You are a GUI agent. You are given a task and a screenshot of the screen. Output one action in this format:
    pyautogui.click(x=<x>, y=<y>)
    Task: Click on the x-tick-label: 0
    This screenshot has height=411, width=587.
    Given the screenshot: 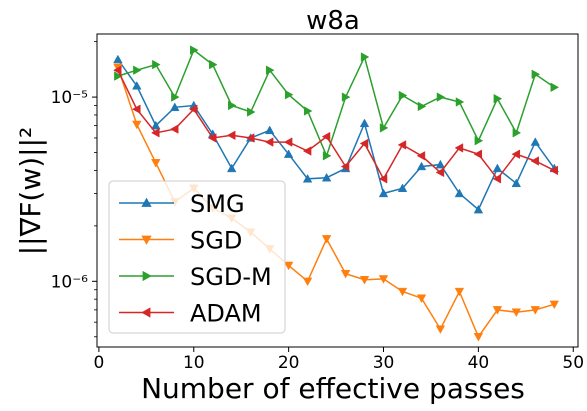 What is the action you would take?
    pyautogui.click(x=98, y=363)
    